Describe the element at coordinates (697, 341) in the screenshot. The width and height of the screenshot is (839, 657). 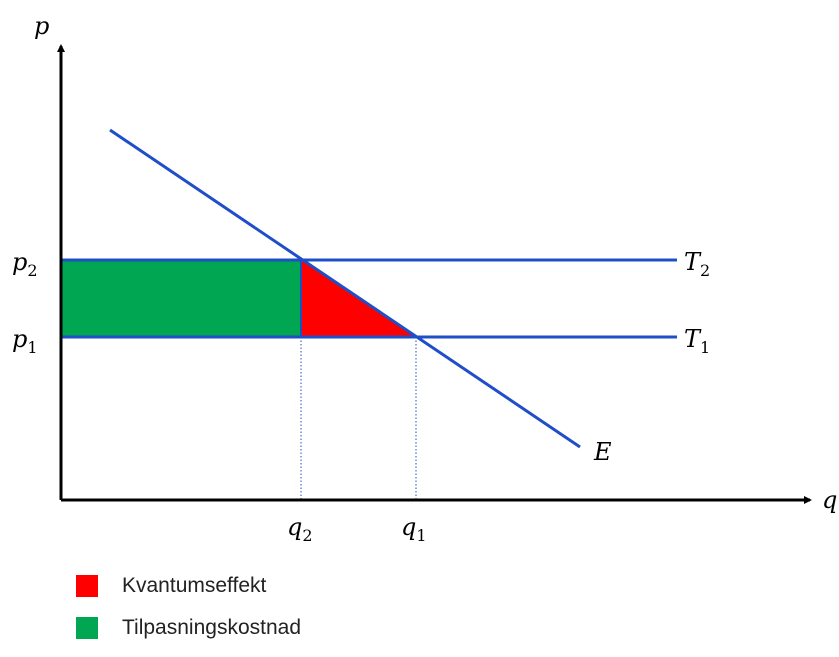
I see `t1-label: T1` at that location.